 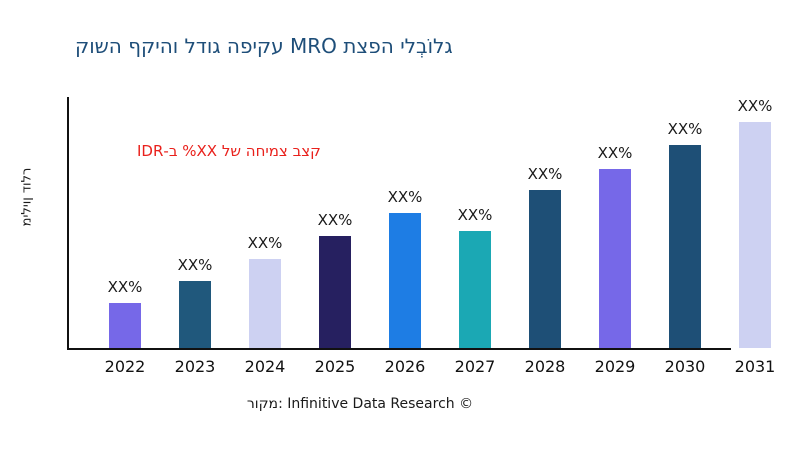 What do you see at coordinates (264, 46) in the screenshot?
I see `chart-title: גלוֹבְלי הפצת MRO עקיפה גודל והיקף השוק` at bounding box center [264, 46].